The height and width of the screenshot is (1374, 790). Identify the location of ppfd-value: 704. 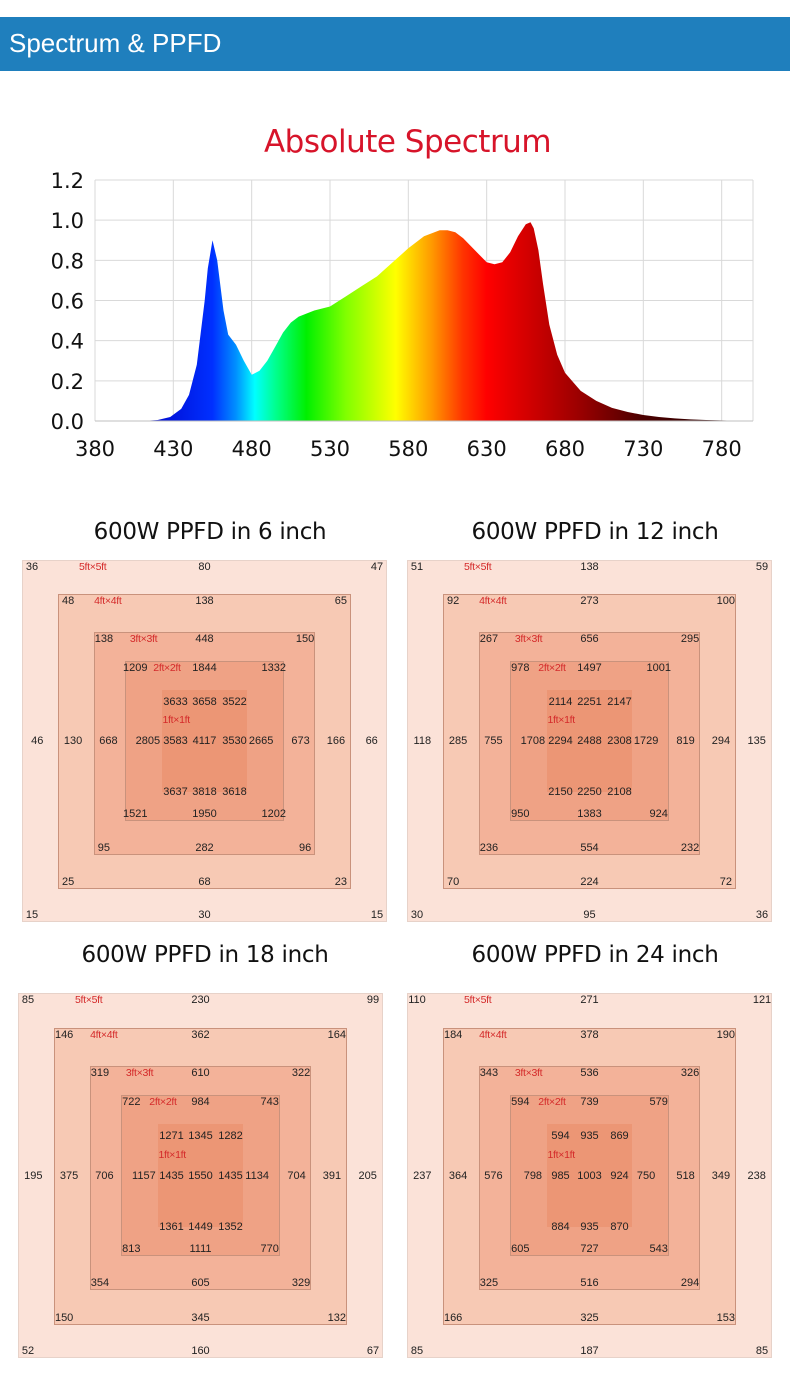
(296, 1175).